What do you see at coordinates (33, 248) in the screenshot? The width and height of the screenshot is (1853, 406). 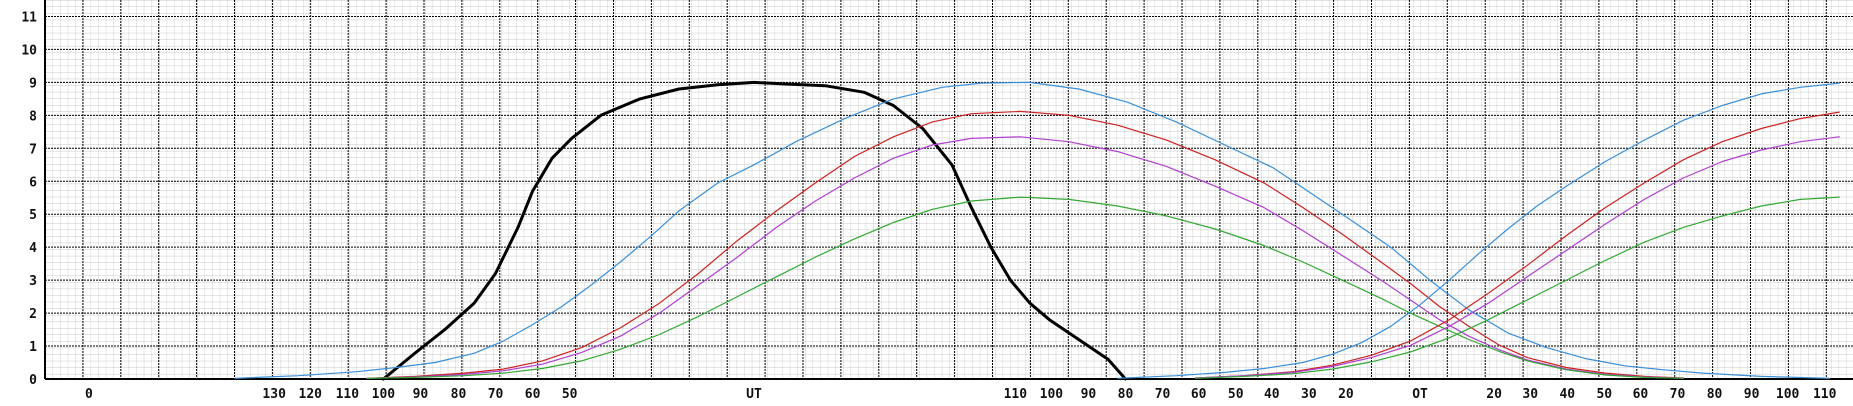 I see `y-tick-label: 4` at bounding box center [33, 248].